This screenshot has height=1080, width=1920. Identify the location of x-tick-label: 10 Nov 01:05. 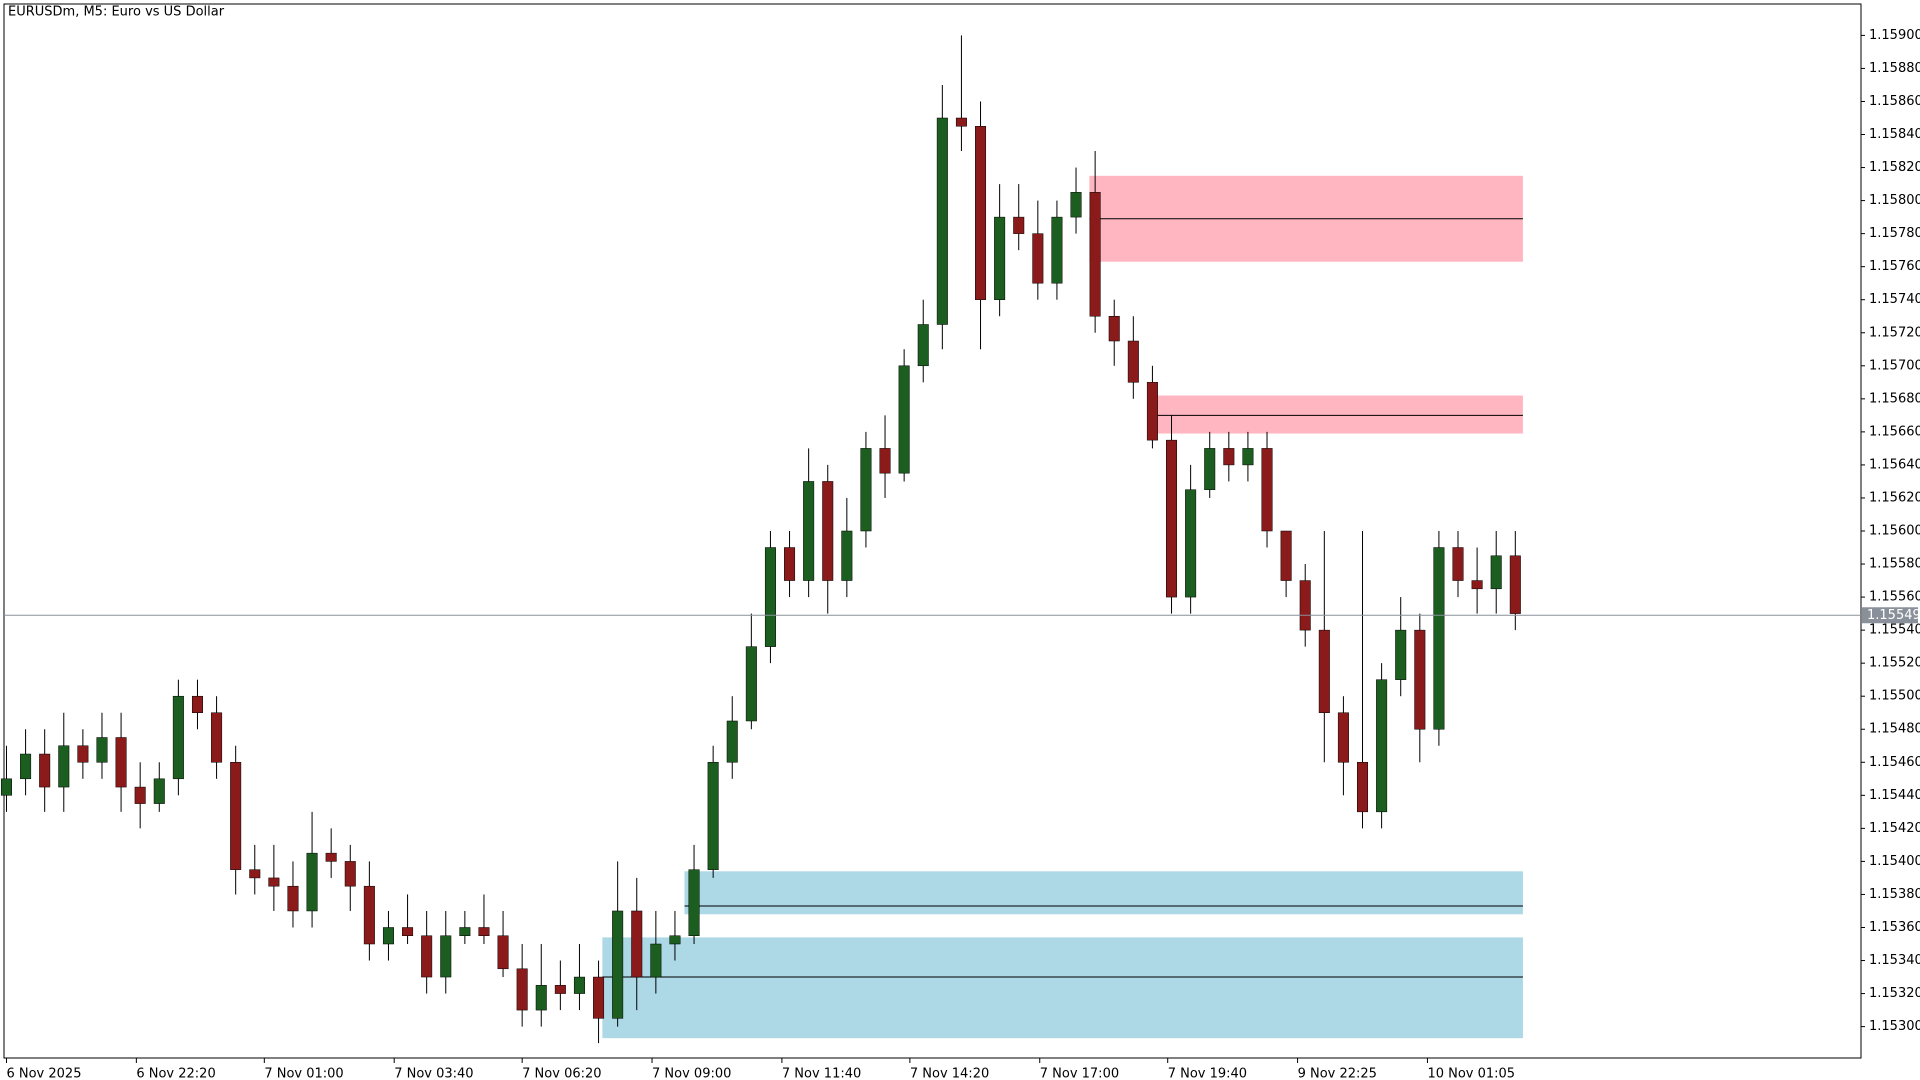
(1471, 1073).